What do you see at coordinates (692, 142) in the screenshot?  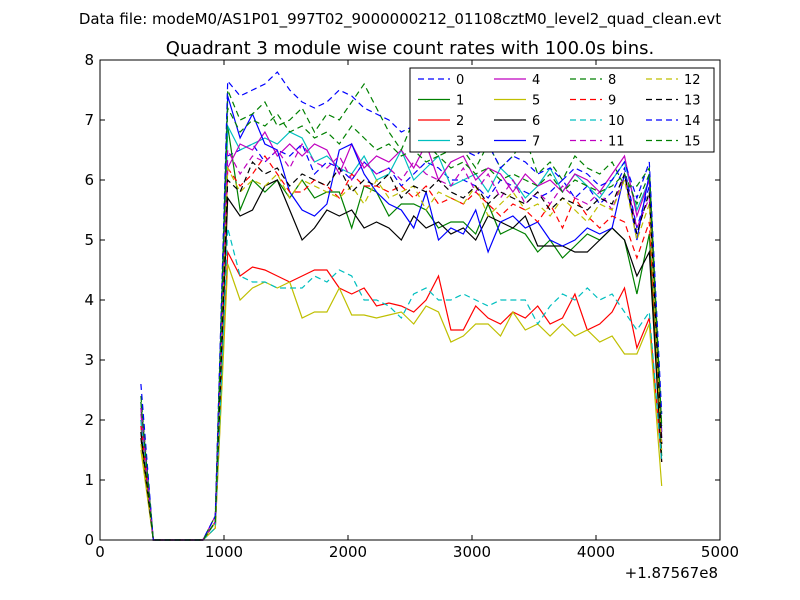 I see `legend-label-15: 15` at bounding box center [692, 142].